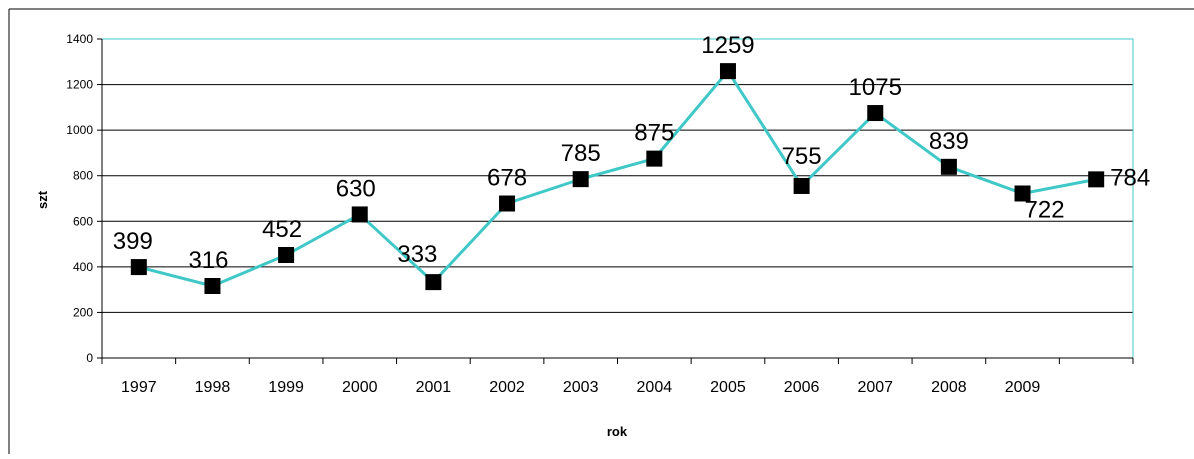  What do you see at coordinates (360, 387) in the screenshot?
I see `x-tick-label: 2000` at bounding box center [360, 387].